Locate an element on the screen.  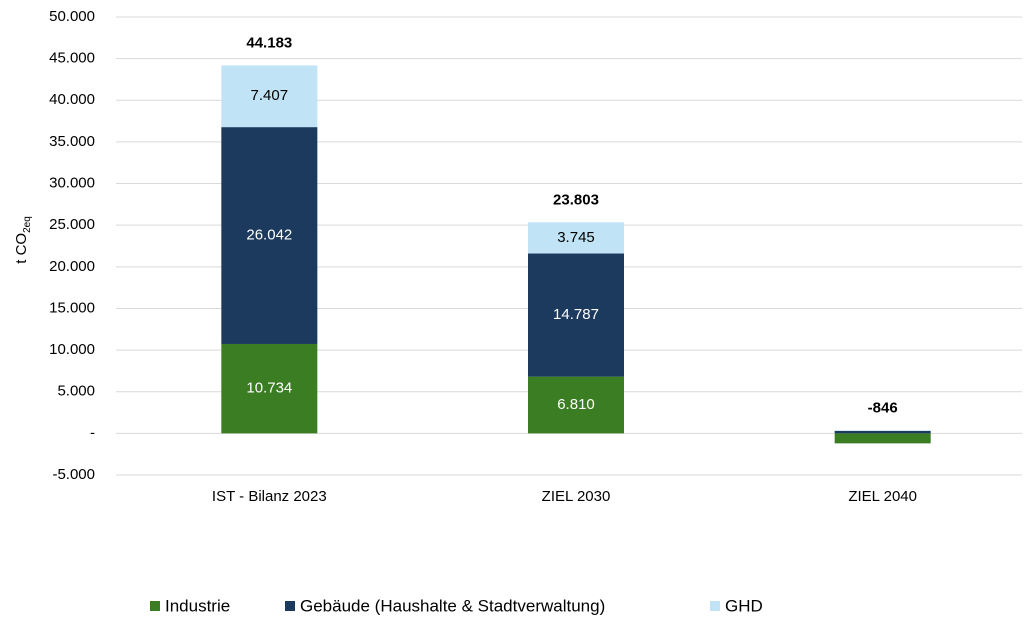
data-label: 14.787 is located at coordinates (576, 314).